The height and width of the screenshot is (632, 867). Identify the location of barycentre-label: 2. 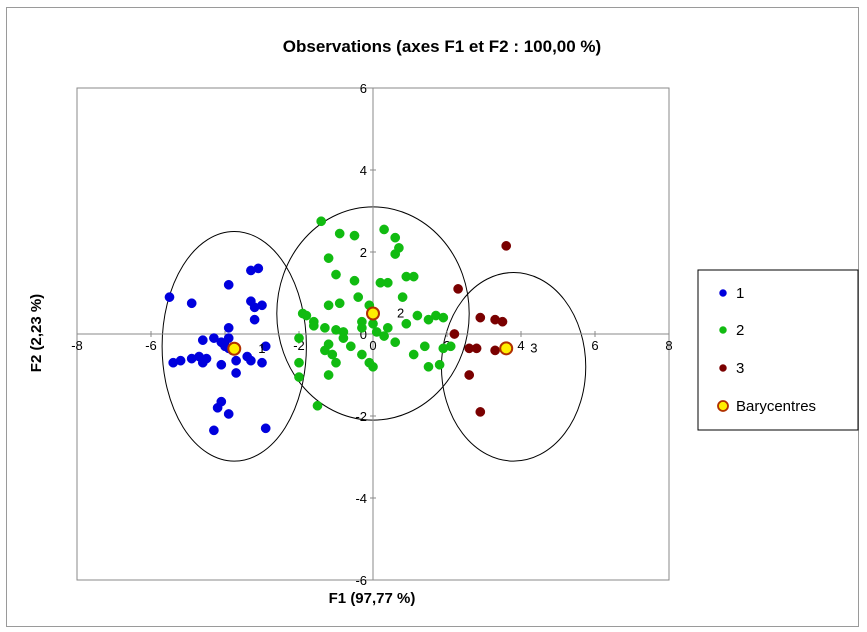
(400, 313).